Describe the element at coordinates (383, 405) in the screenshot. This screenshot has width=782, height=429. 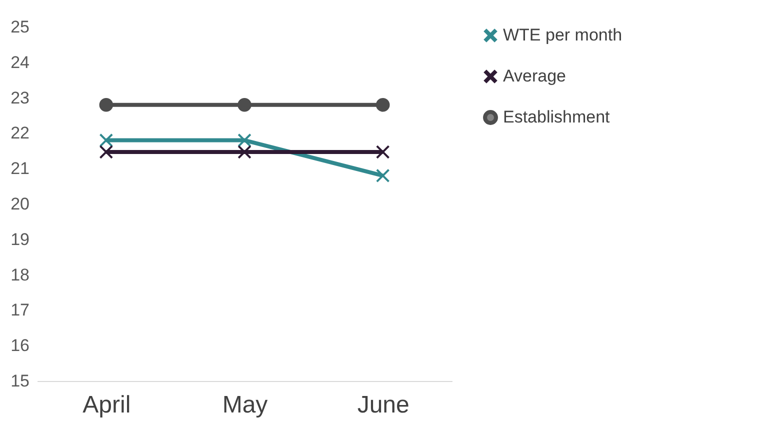
I see `x-tick-label: June` at that location.